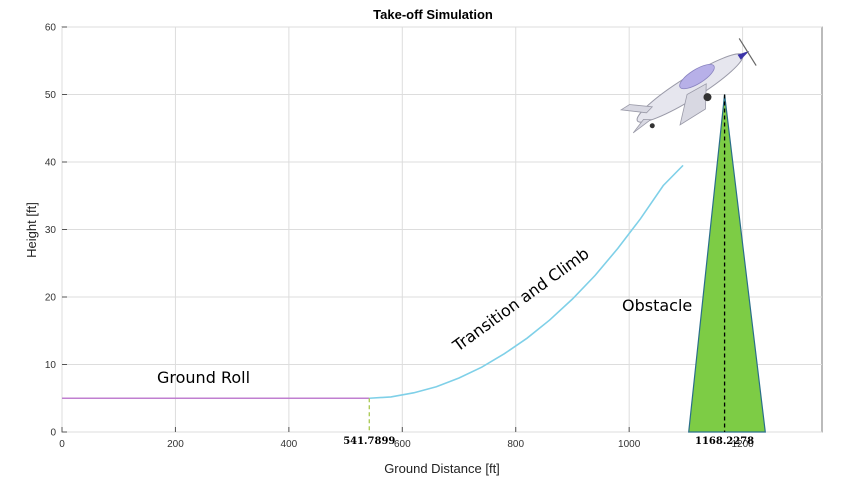 Image resolution: width=865 pixels, height=485 pixels. I want to click on x-ticks: 0 200 400 600 800 1000 1200, so click(406, 438).